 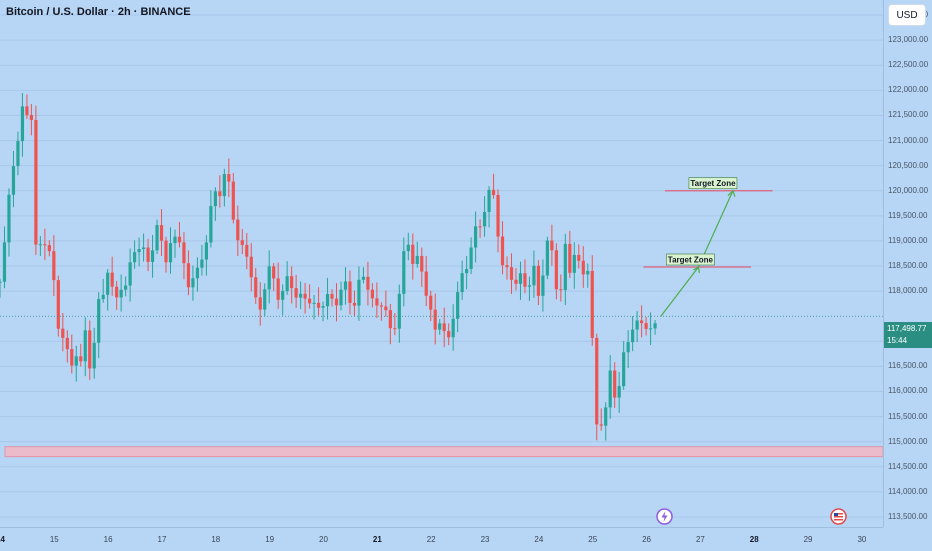 I want to click on target-zones: Target Zone Target Zone, so click(x=708, y=247).